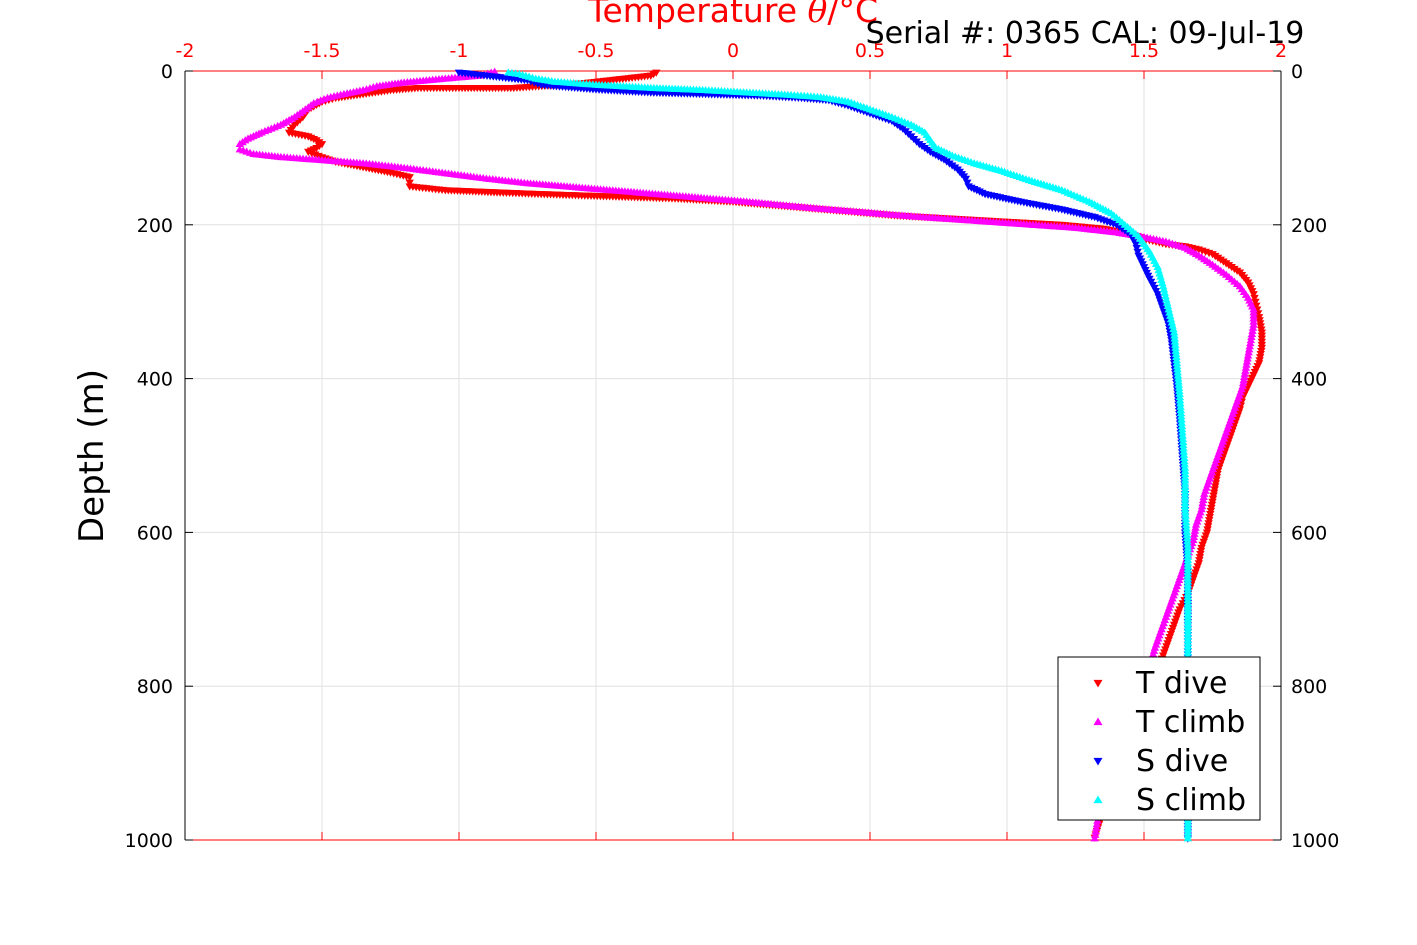 Image resolution: width=1417 pixels, height=945 pixels. What do you see at coordinates (1007, 51) in the screenshot?
I see `x-tick-label: 1` at bounding box center [1007, 51].